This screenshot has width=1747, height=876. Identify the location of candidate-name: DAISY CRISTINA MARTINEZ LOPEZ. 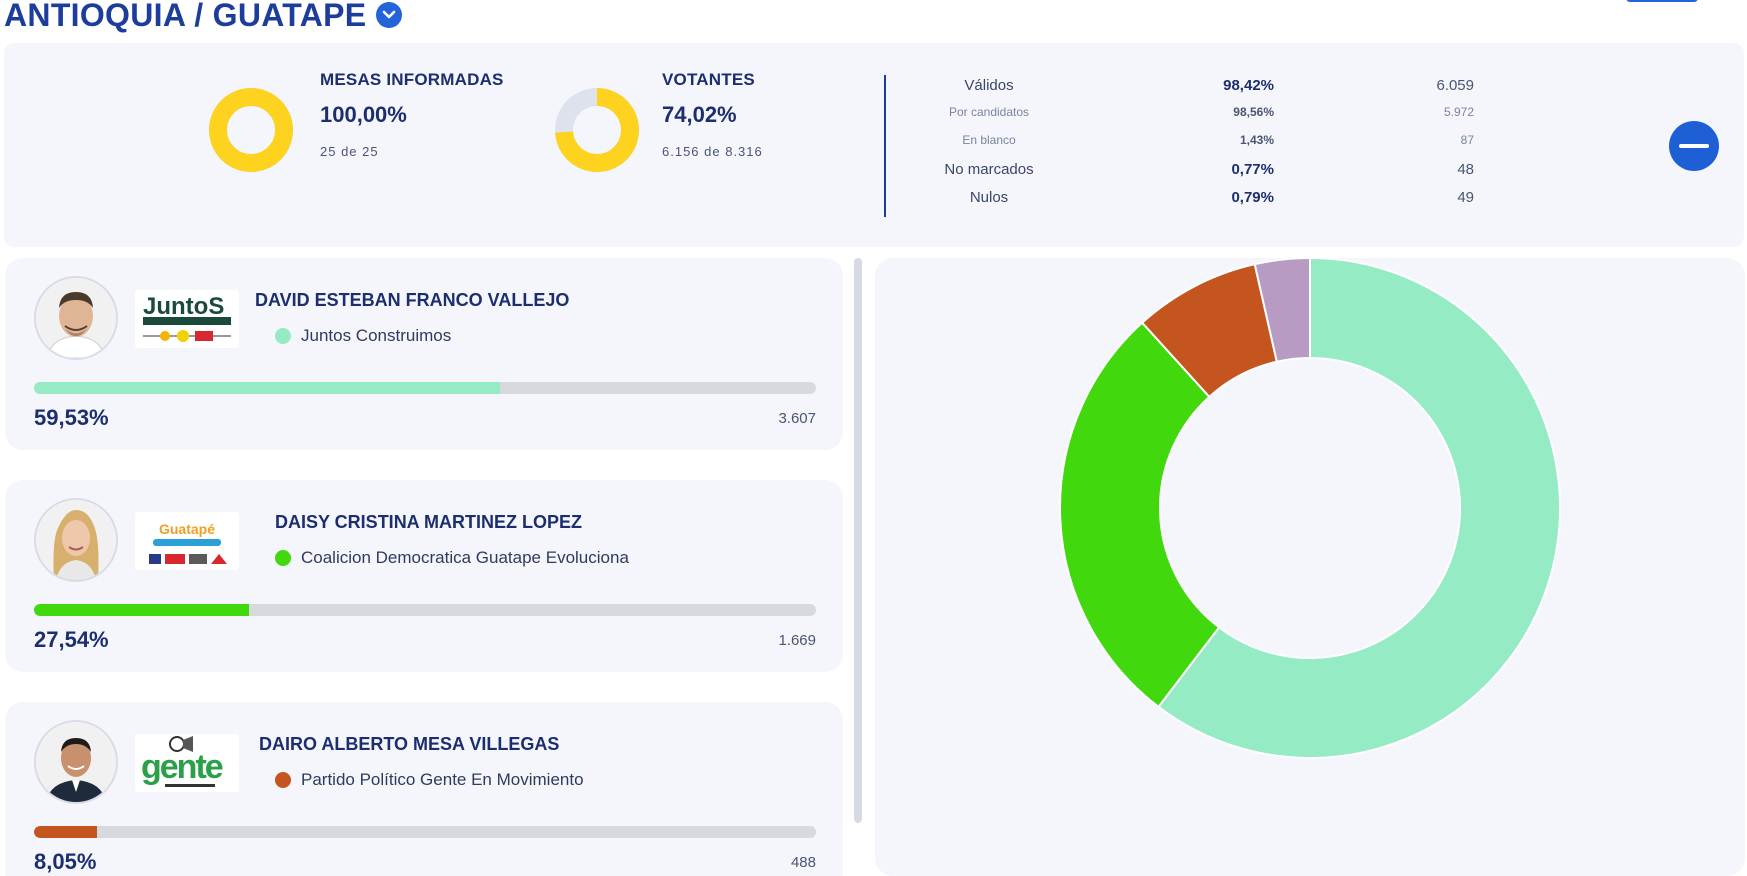
(429, 522).